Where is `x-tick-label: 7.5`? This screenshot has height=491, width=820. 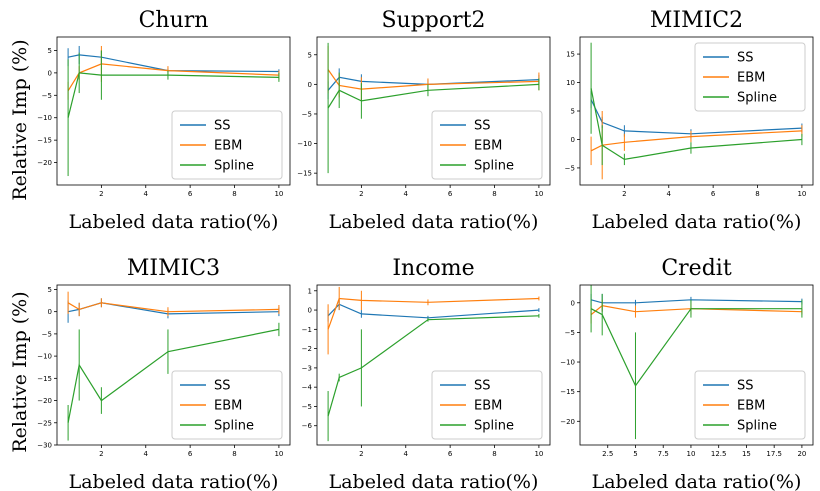
x-tick-label: 7.5 is located at coordinates (663, 454).